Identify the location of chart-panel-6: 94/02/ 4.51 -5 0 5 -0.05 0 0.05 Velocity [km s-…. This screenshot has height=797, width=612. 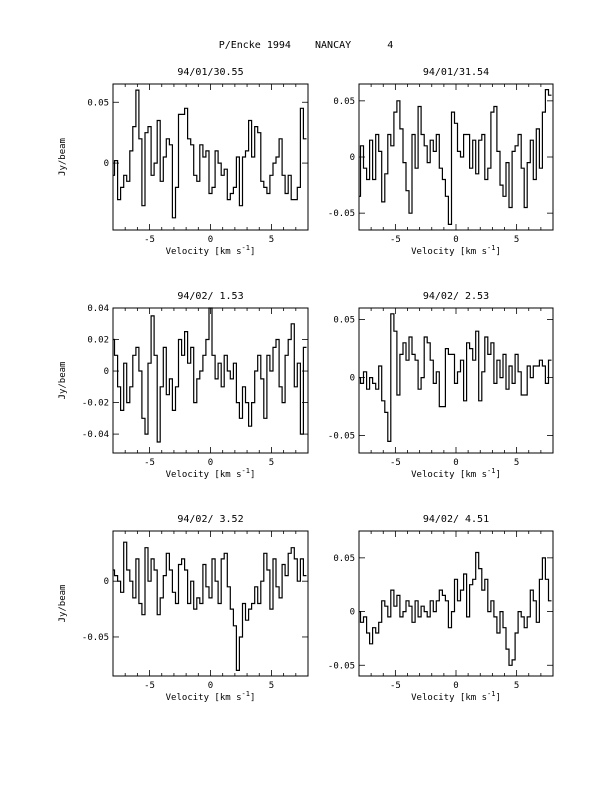
(441, 608).